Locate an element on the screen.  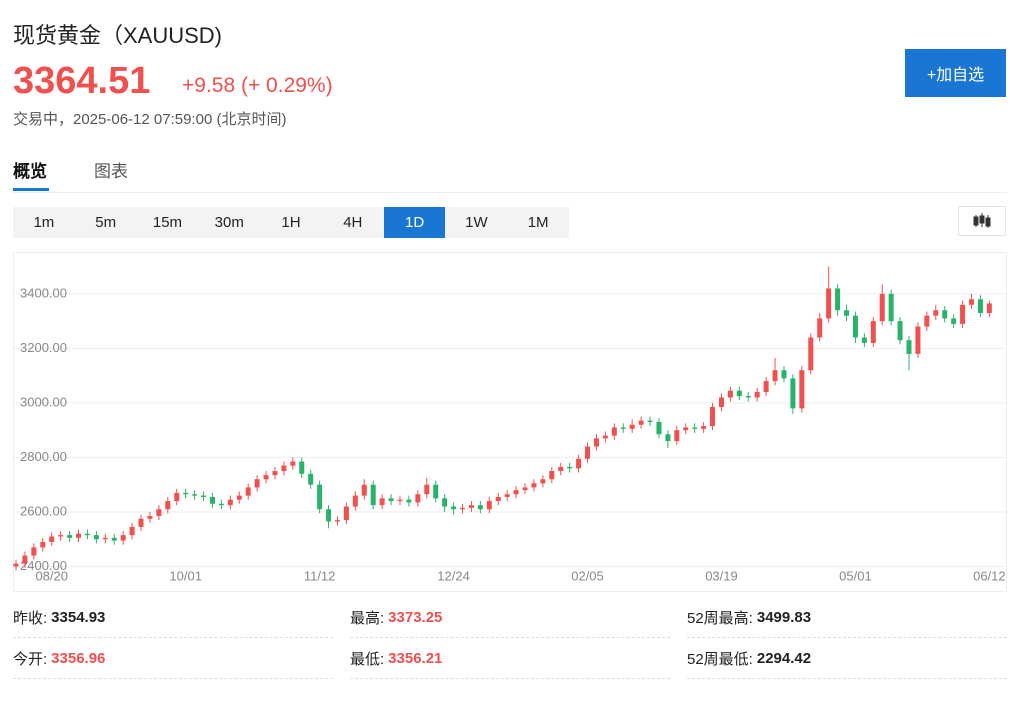
chart-type-button is located at coordinates (982, 221).